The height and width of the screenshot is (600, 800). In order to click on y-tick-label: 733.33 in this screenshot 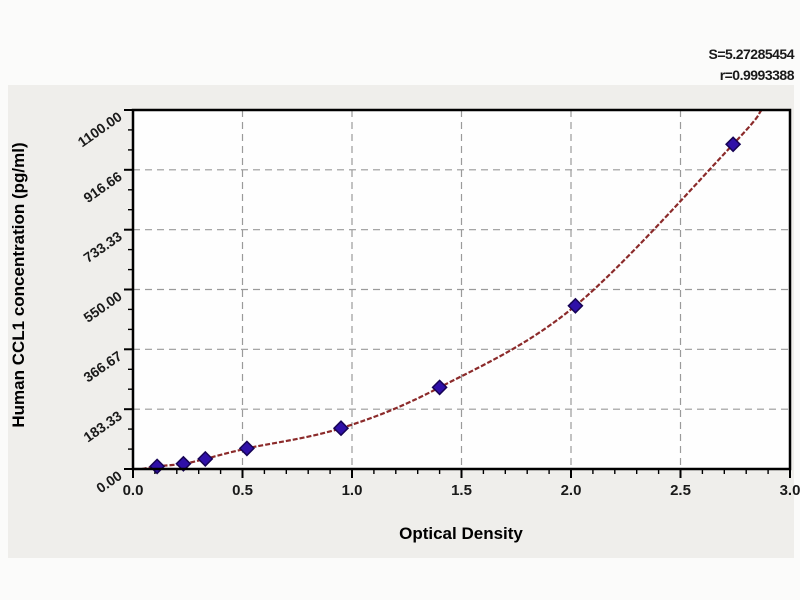, I will do `click(102, 247)`.